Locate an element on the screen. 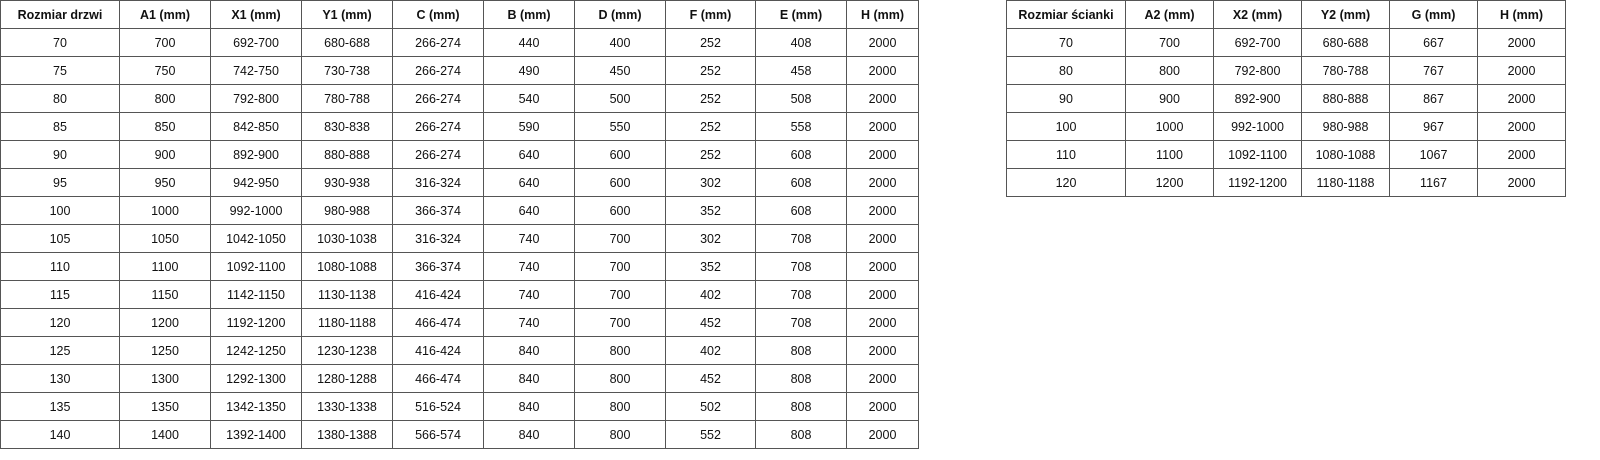 The width and height of the screenshot is (1600, 460). table-cell: 750 is located at coordinates (165, 70).